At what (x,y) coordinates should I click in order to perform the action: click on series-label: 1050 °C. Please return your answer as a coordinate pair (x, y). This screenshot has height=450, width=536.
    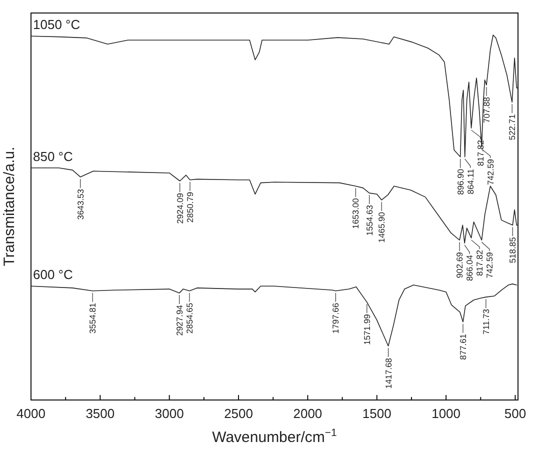
    Looking at the image, I should click on (56, 24).